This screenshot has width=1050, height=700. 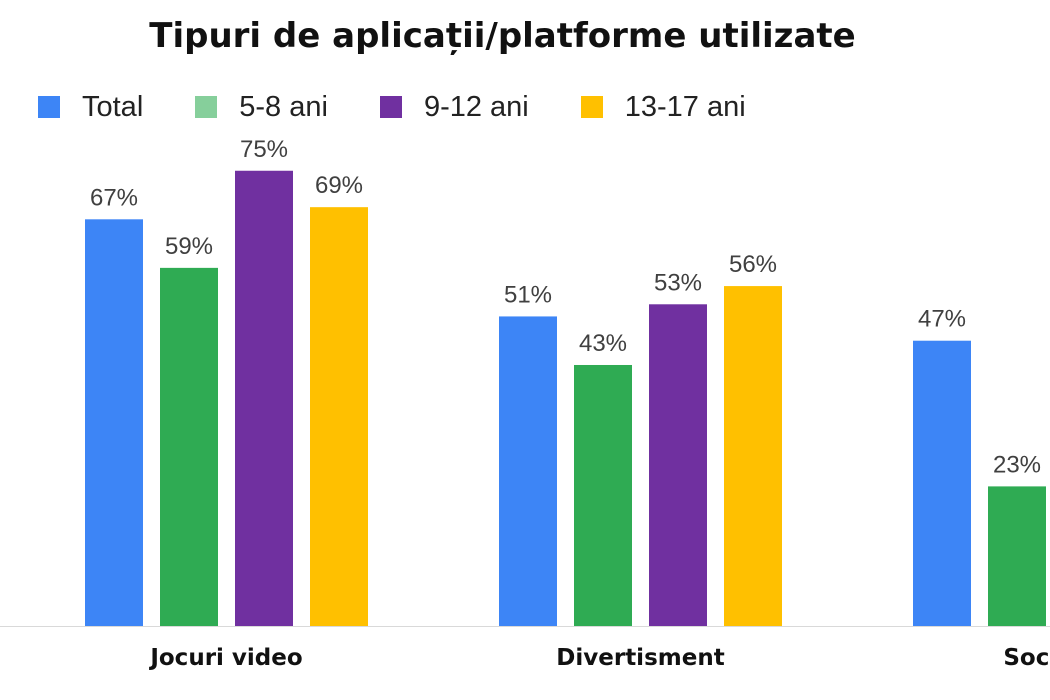 I want to click on legend-item-5-8: 5-8 ani, so click(x=261, y=107).